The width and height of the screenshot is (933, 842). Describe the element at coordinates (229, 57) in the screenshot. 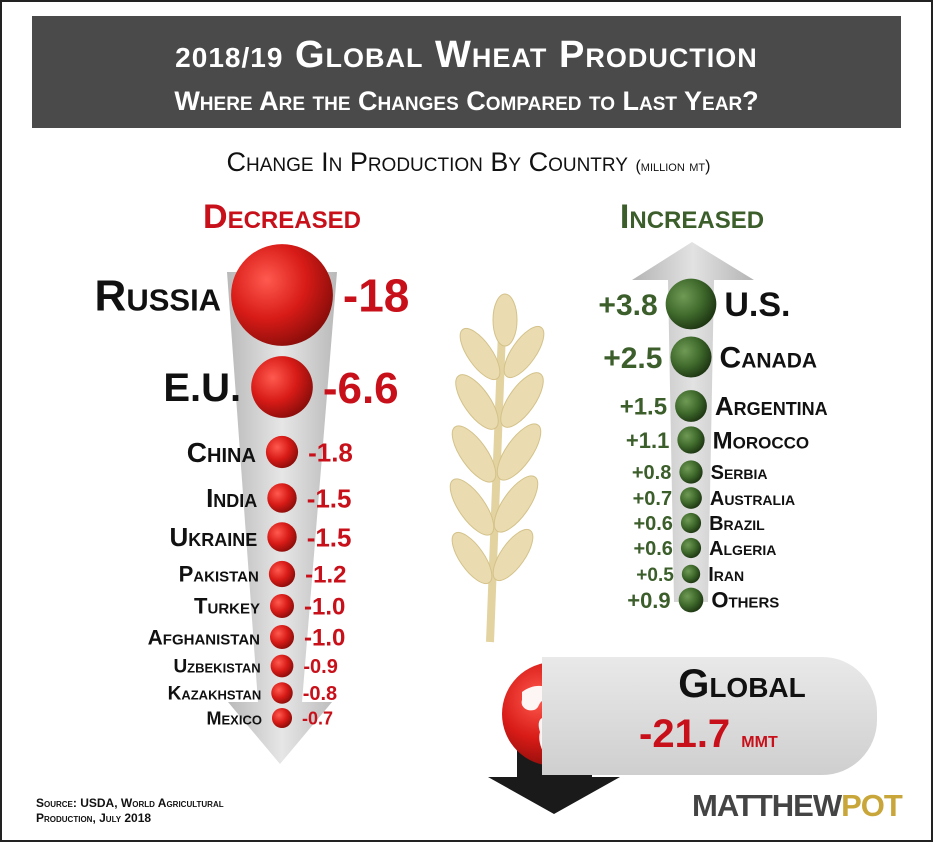

I see `title-year: 2018/19` at that location.